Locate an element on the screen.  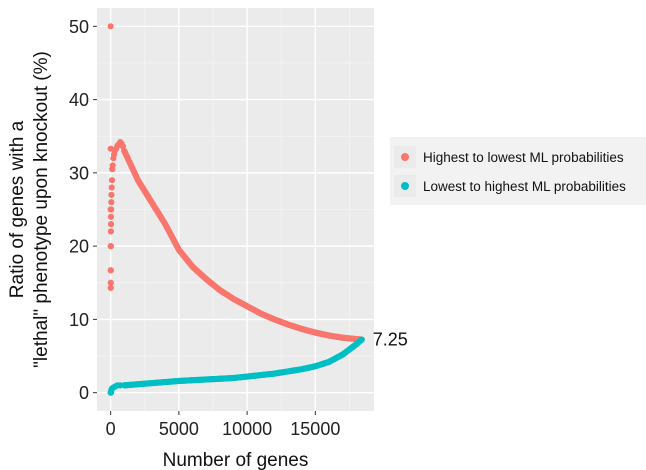
y-tick-label: 30 is located at coordinates (79, 173).